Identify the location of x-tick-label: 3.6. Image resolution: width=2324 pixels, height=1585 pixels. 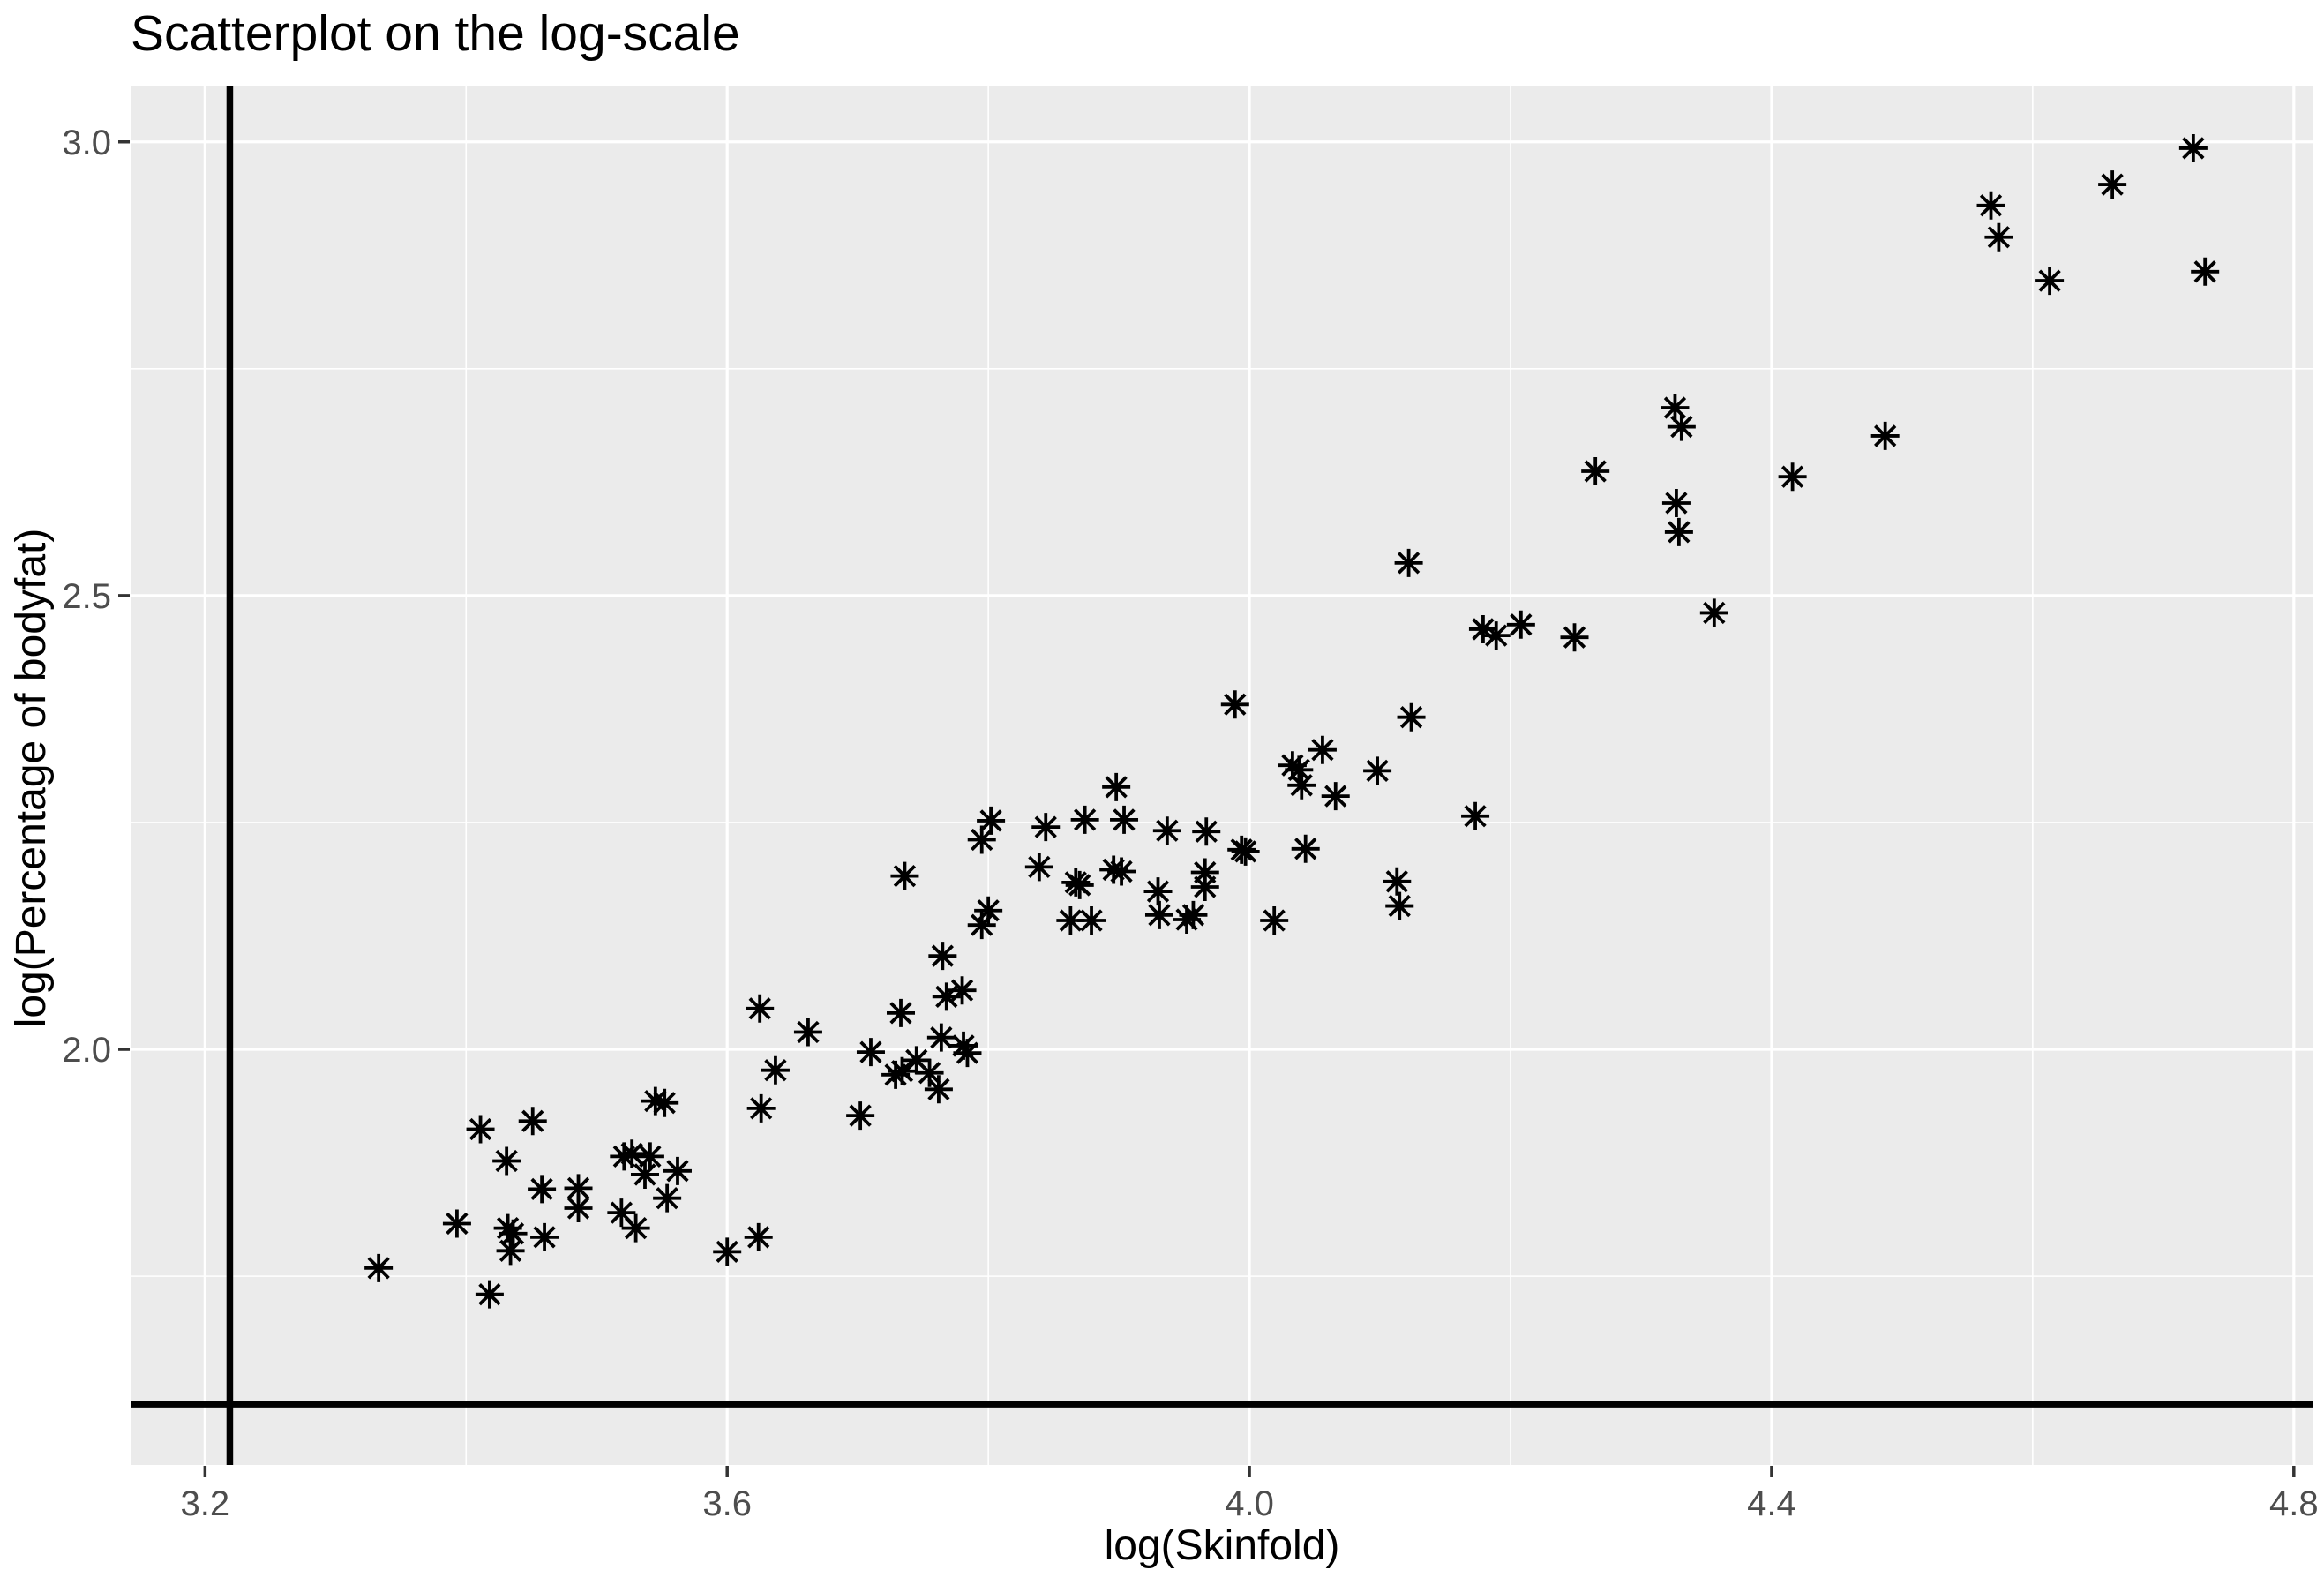
(727, 1504).